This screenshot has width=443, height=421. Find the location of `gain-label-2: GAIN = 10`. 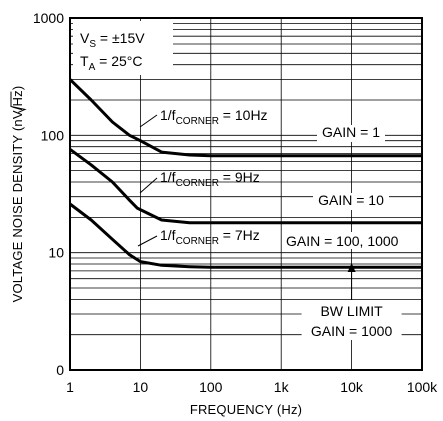

gain-label-2: GAIN = 10 is located at coordinates (351, 200).